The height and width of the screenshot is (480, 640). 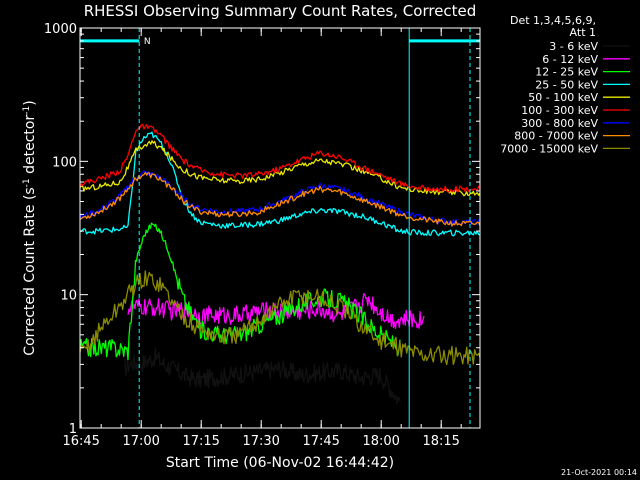 What do you see at coordinates (599, 472) in the screenshot?
I see `footer-timestamp: 21-Oct-2021 00:14` at bounding box center [599, 472].